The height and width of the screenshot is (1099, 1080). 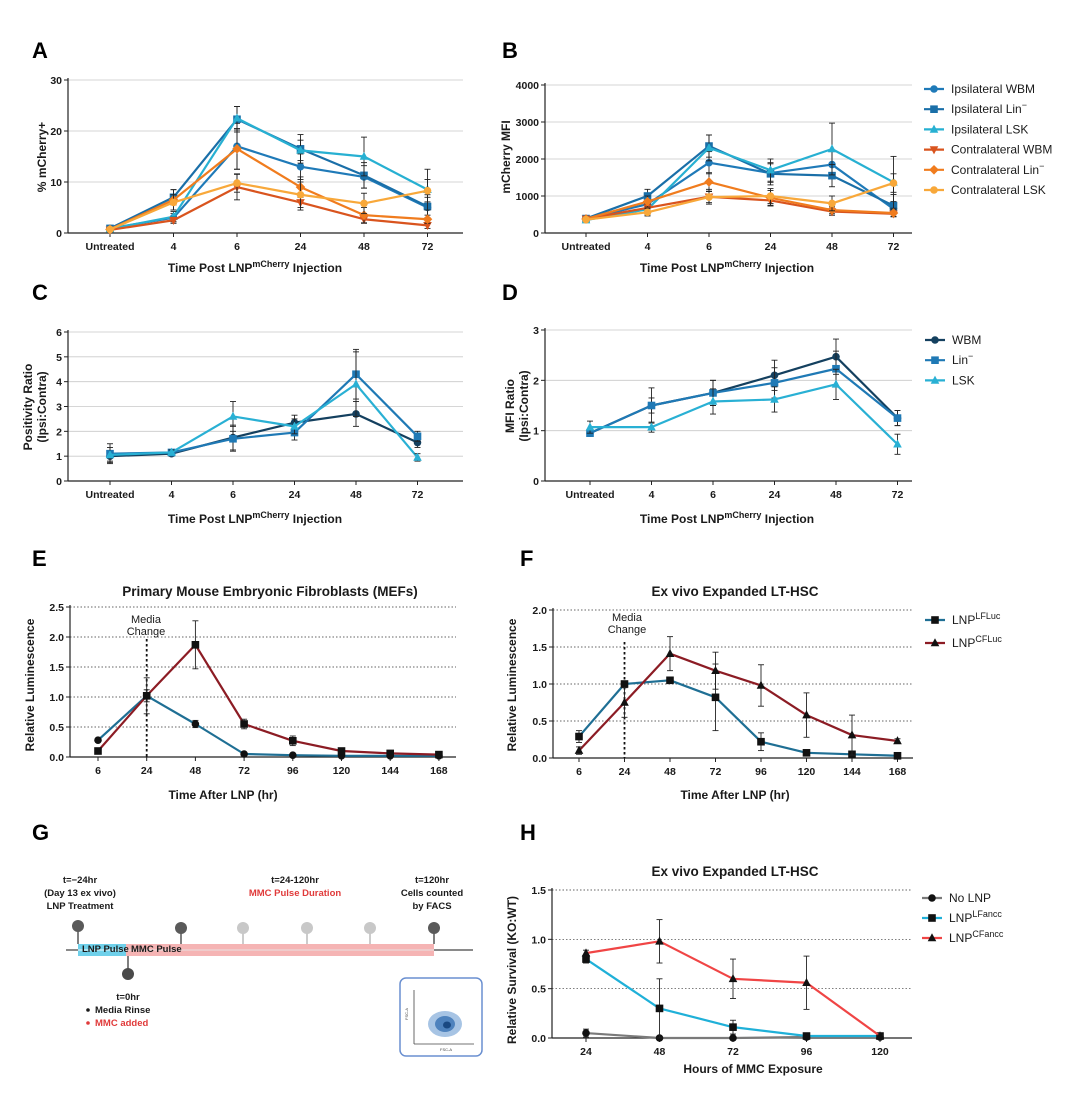 What do you see at coordinates (627, 630) in the screenshot?
I see `chart-f-annotation-change: Change` at bounding box center [627, 630].